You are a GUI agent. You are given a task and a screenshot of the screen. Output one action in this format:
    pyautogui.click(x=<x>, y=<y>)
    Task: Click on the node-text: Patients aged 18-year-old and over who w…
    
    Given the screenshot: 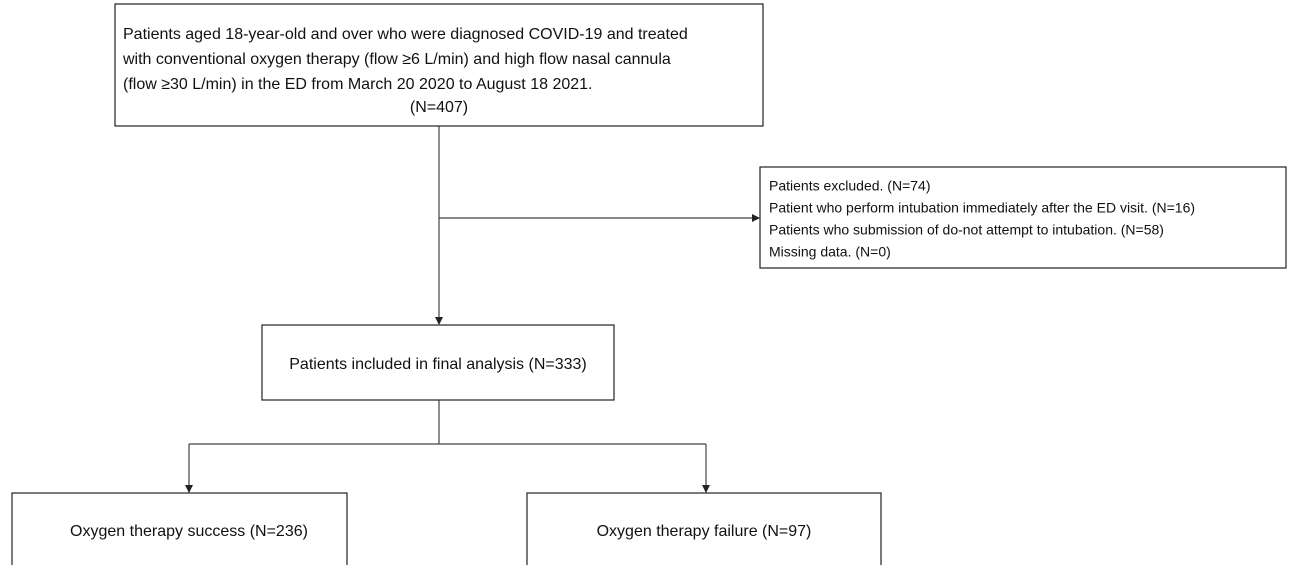 What is the action you would take?
    pyautogui.click(x=405, y=34)
    